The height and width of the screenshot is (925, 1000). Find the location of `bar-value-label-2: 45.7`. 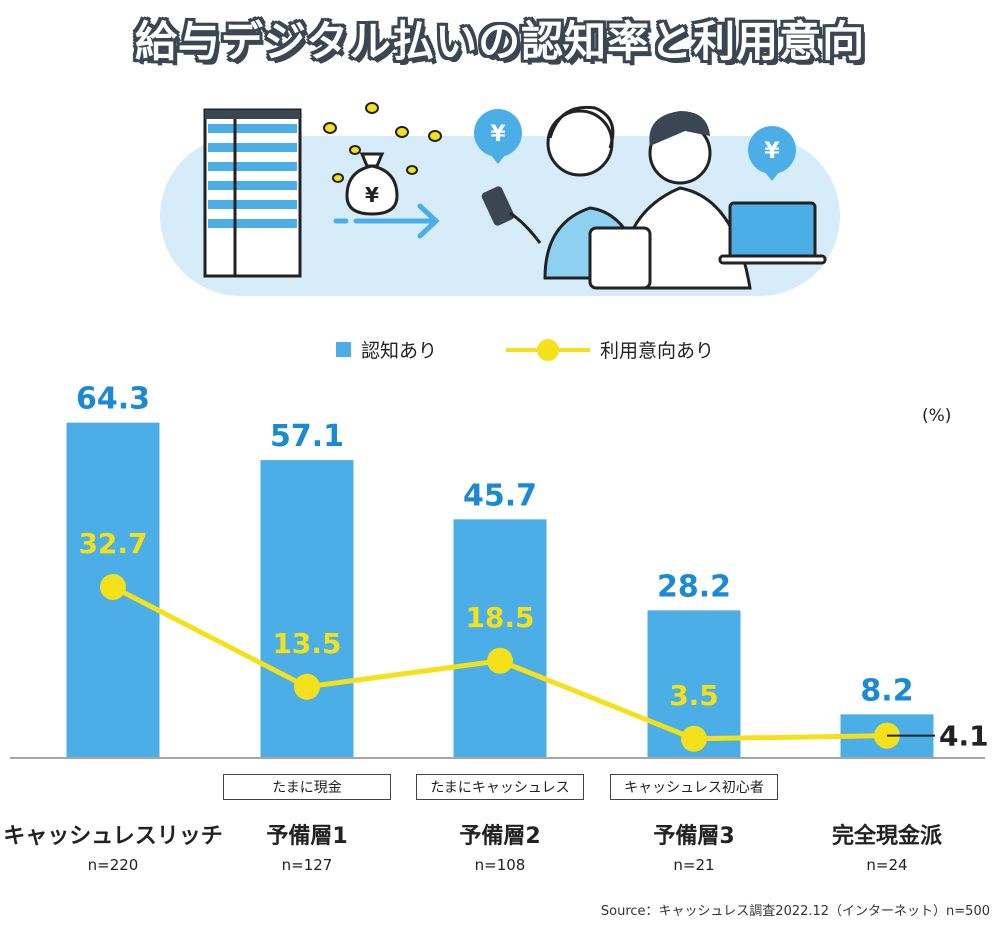

bar-value-label-2: 45.7 is located at coordinates (500, 495).